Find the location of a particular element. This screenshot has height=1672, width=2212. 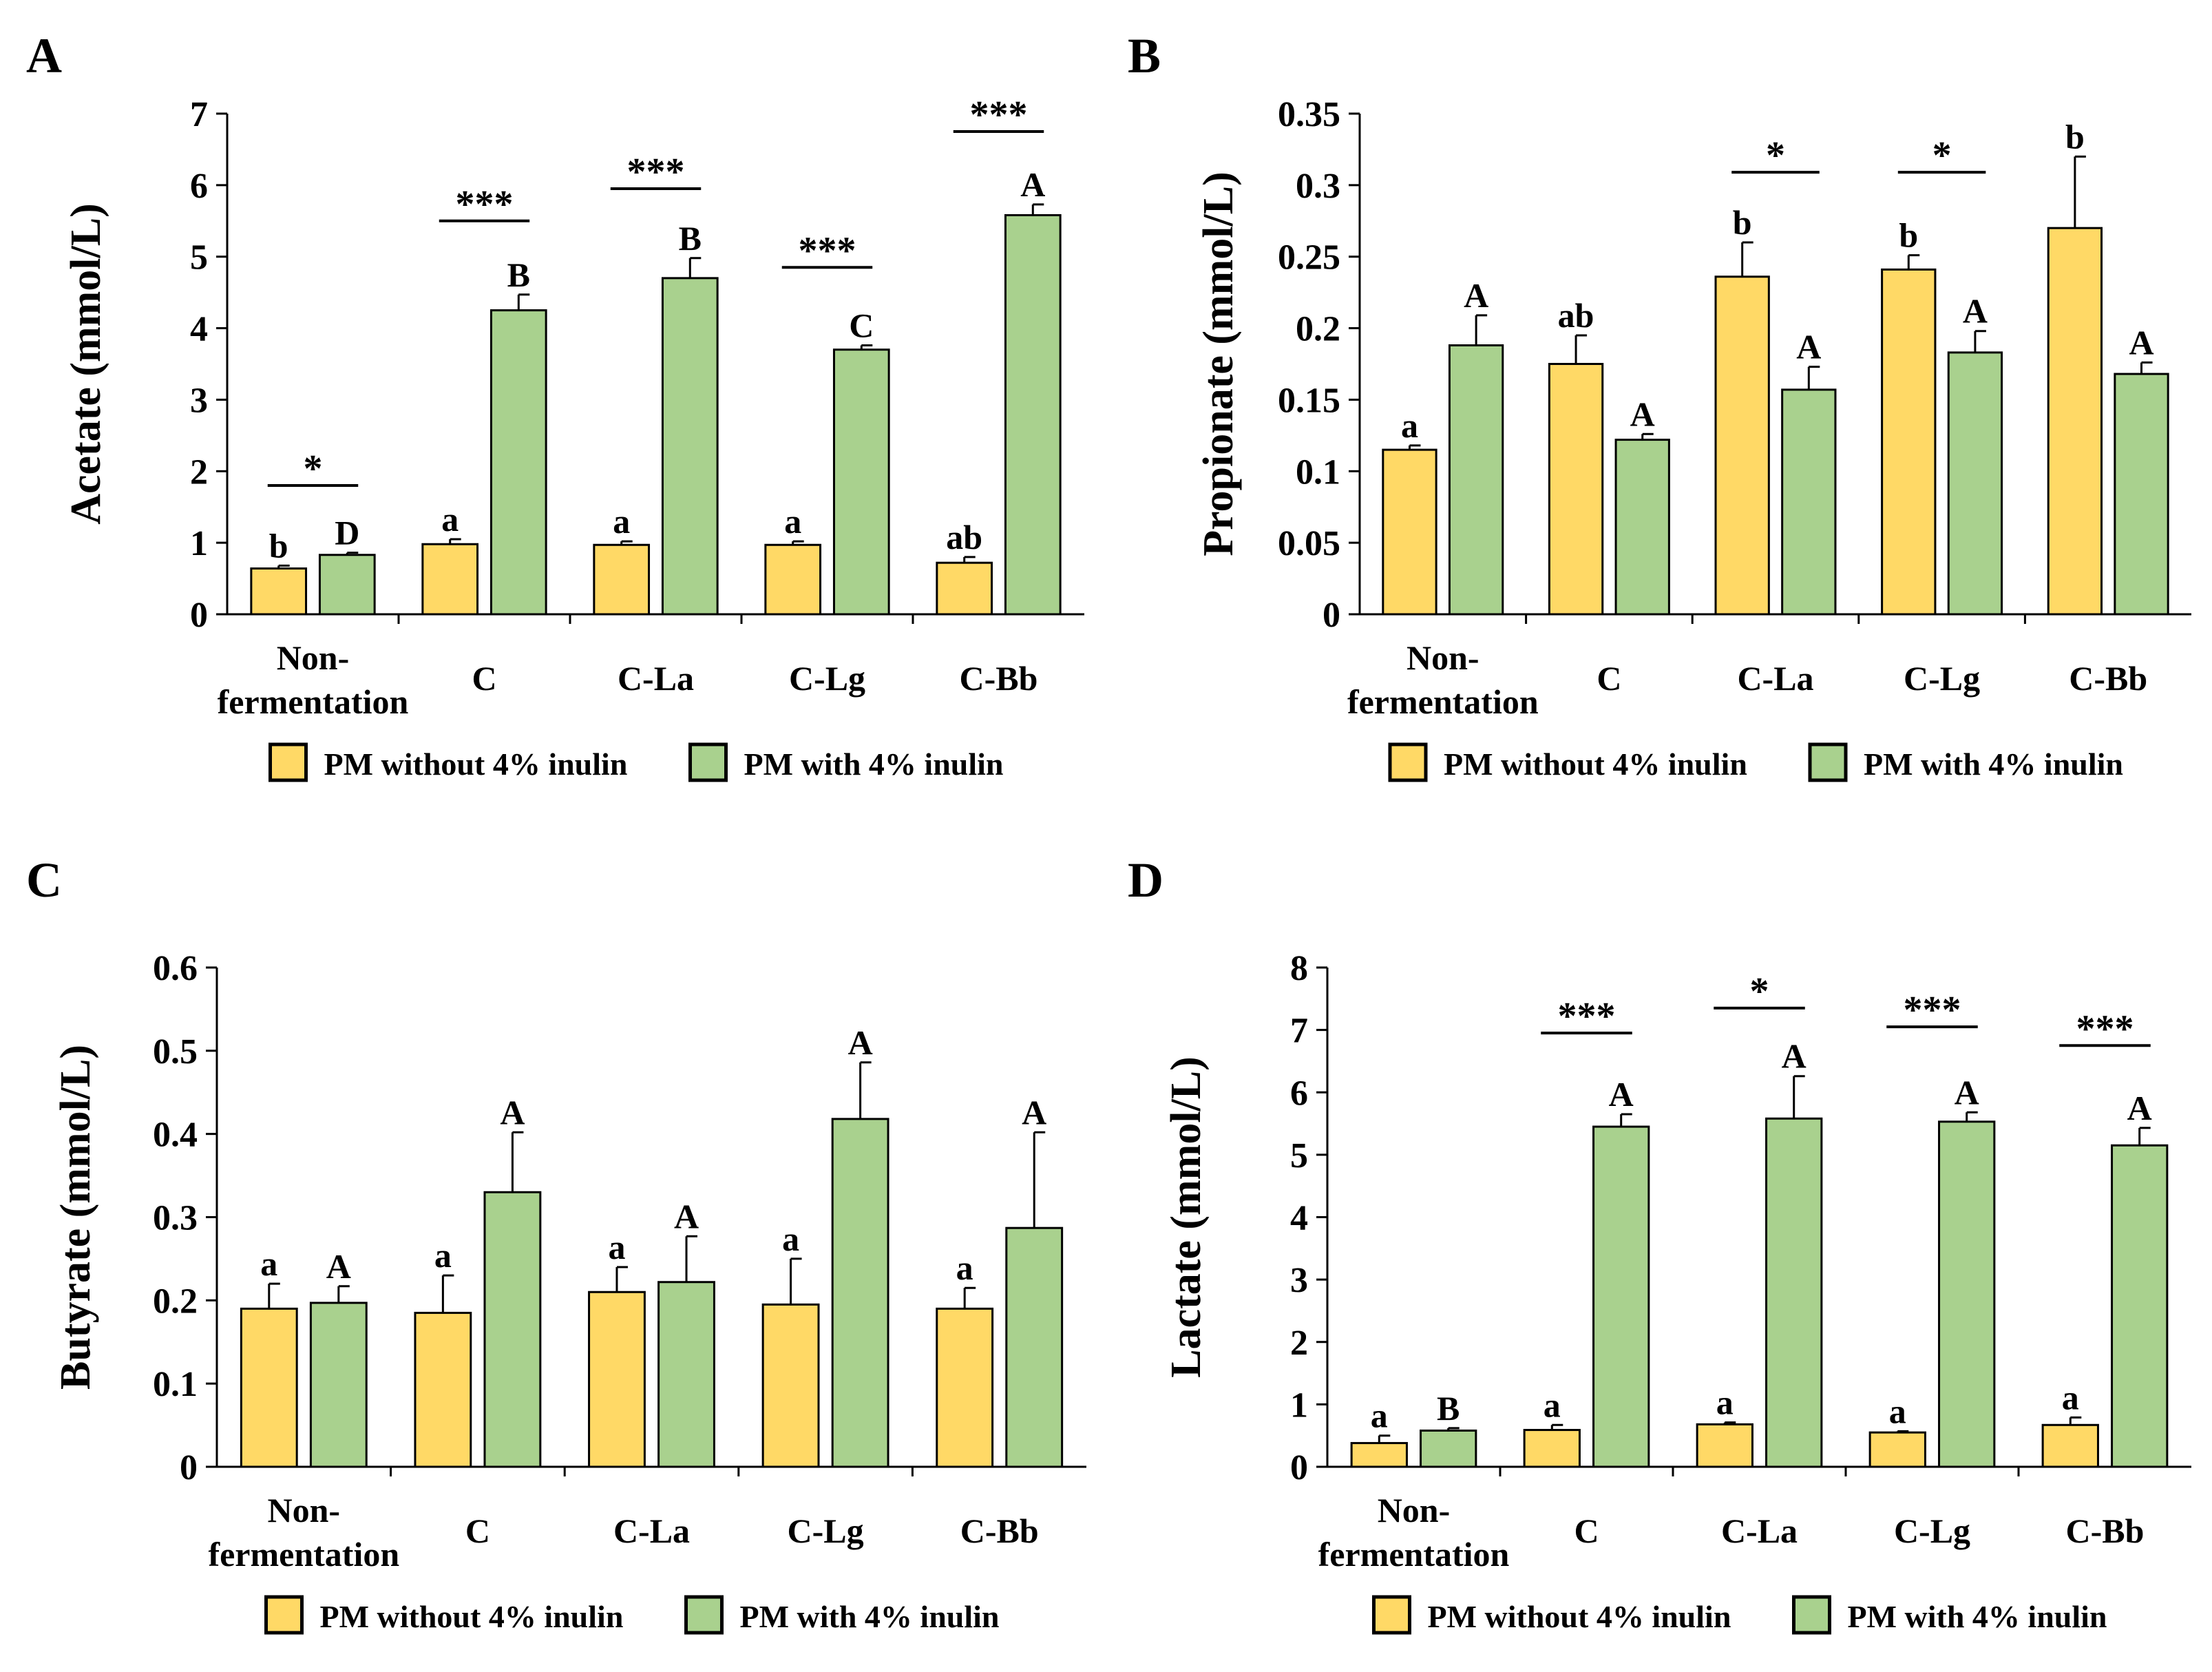

y-axis-label: Propionate (mmol/L) is located at coordinates (1218, 364).